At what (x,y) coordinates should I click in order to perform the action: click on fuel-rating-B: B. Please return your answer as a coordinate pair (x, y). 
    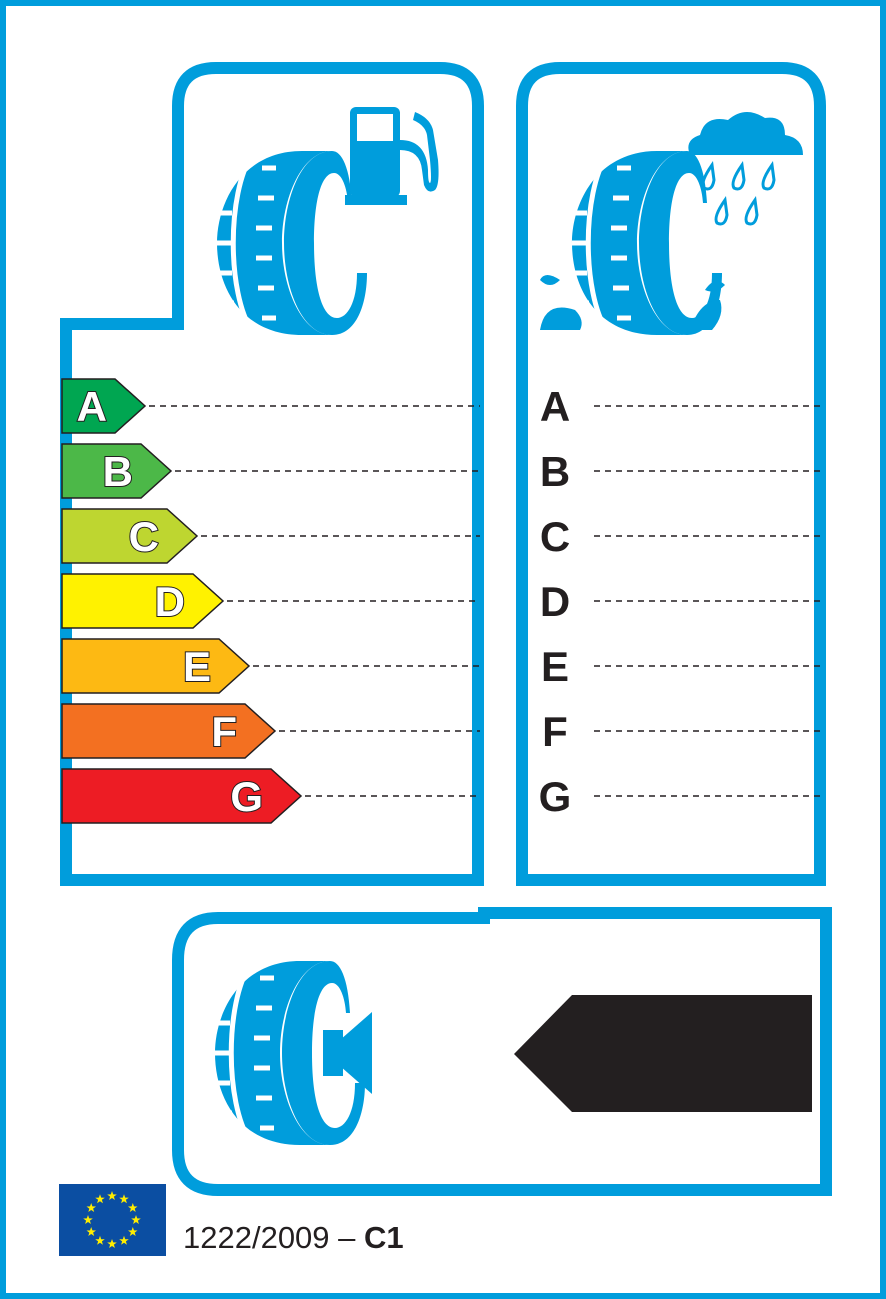
    Looking at the image, I should click on (270, 471).